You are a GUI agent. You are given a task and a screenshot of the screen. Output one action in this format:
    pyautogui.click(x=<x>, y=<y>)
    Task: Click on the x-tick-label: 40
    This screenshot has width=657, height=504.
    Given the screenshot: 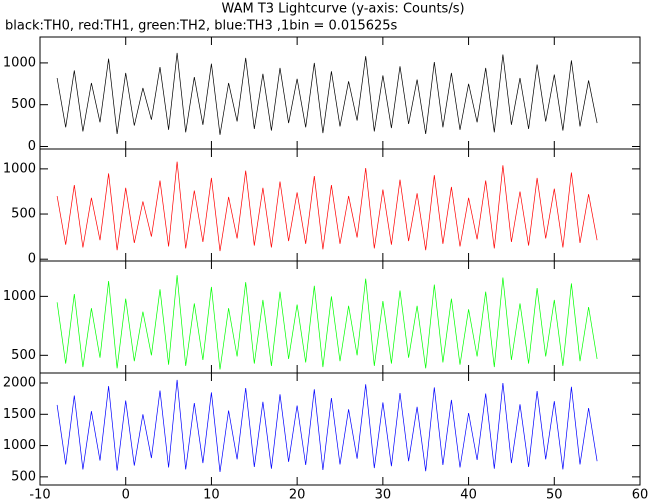 What is the action you would take?
    pyautogui.click(x=468, y=495)
    